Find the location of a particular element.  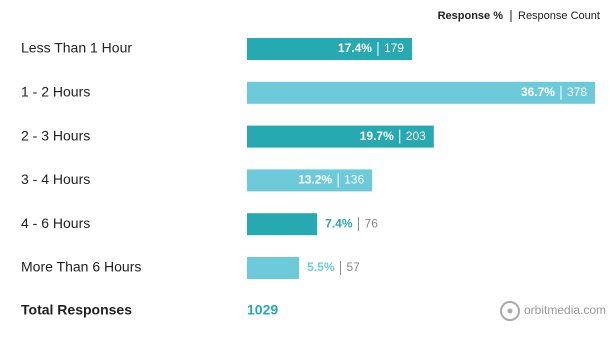

count-label: 179 is located at coordinates (394, 48).